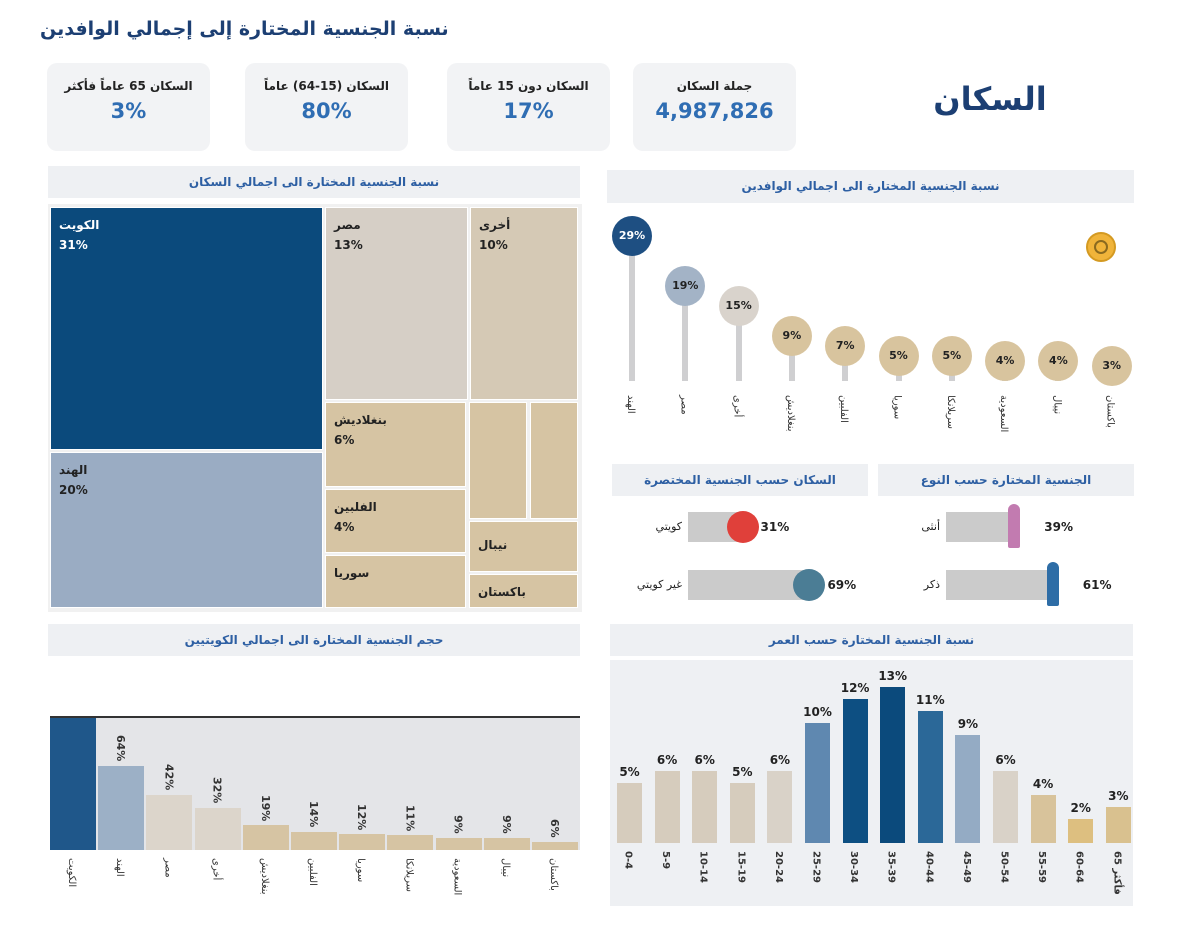  What do you see at coordinates (778, 867) in the screenshot?
I see `x-tick-label: 20-24` at bounding box center [778, 867].